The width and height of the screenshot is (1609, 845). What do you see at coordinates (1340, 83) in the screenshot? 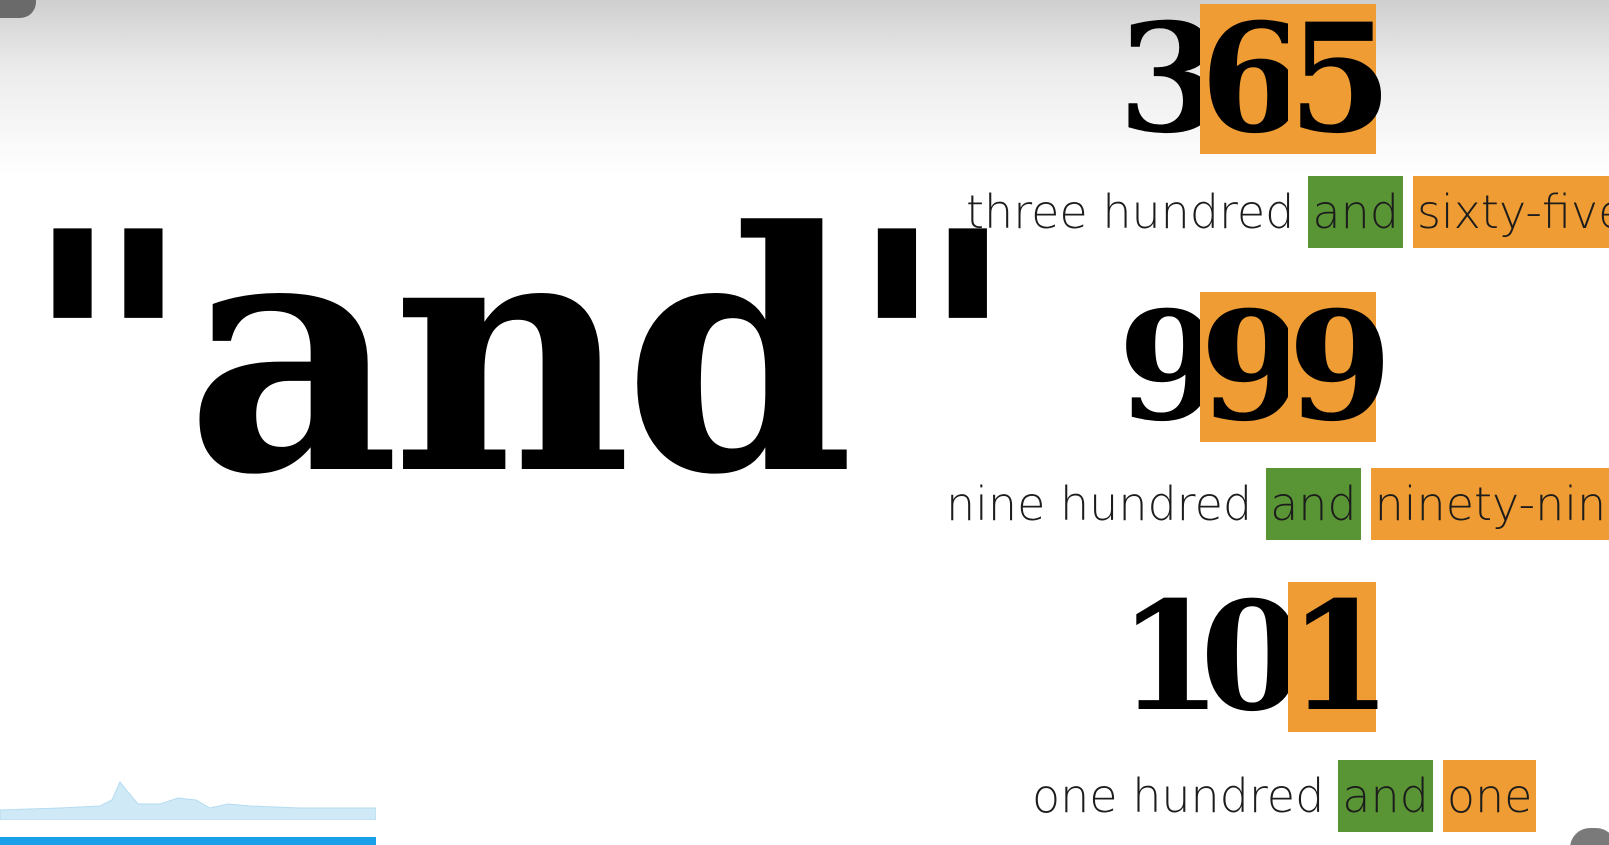
I see `digit-ones: 5` at bounding box center [1340, 83].